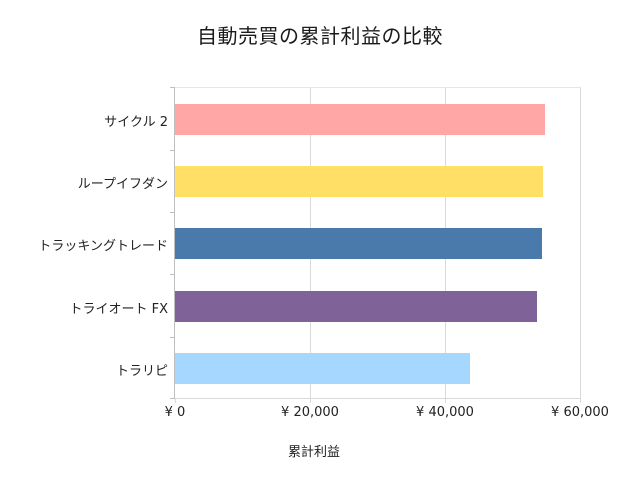 This screenshot has width=640, height=480. Describe the element at coordinates (174, 243) in the screenshot. I see `y-axis-line` at that location.